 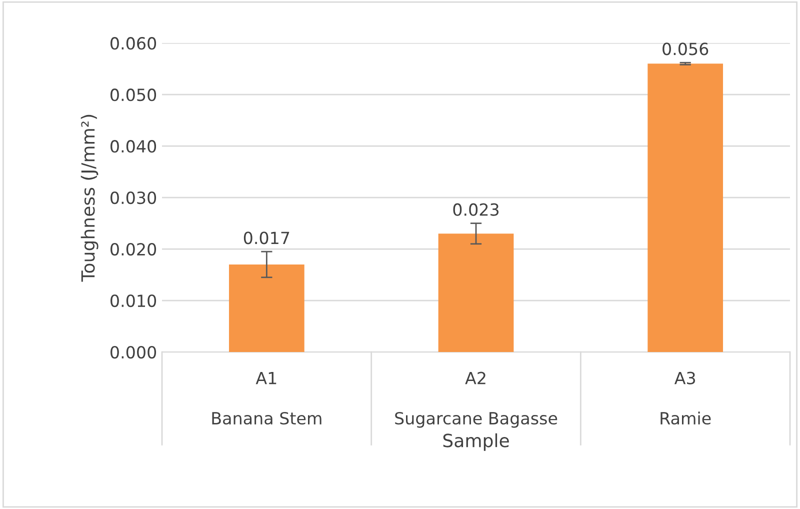 What do you see at coordinates (133, 43) in the screenshot?
I see `y-tick-label: 0.060` at bounding box center [133, 43].